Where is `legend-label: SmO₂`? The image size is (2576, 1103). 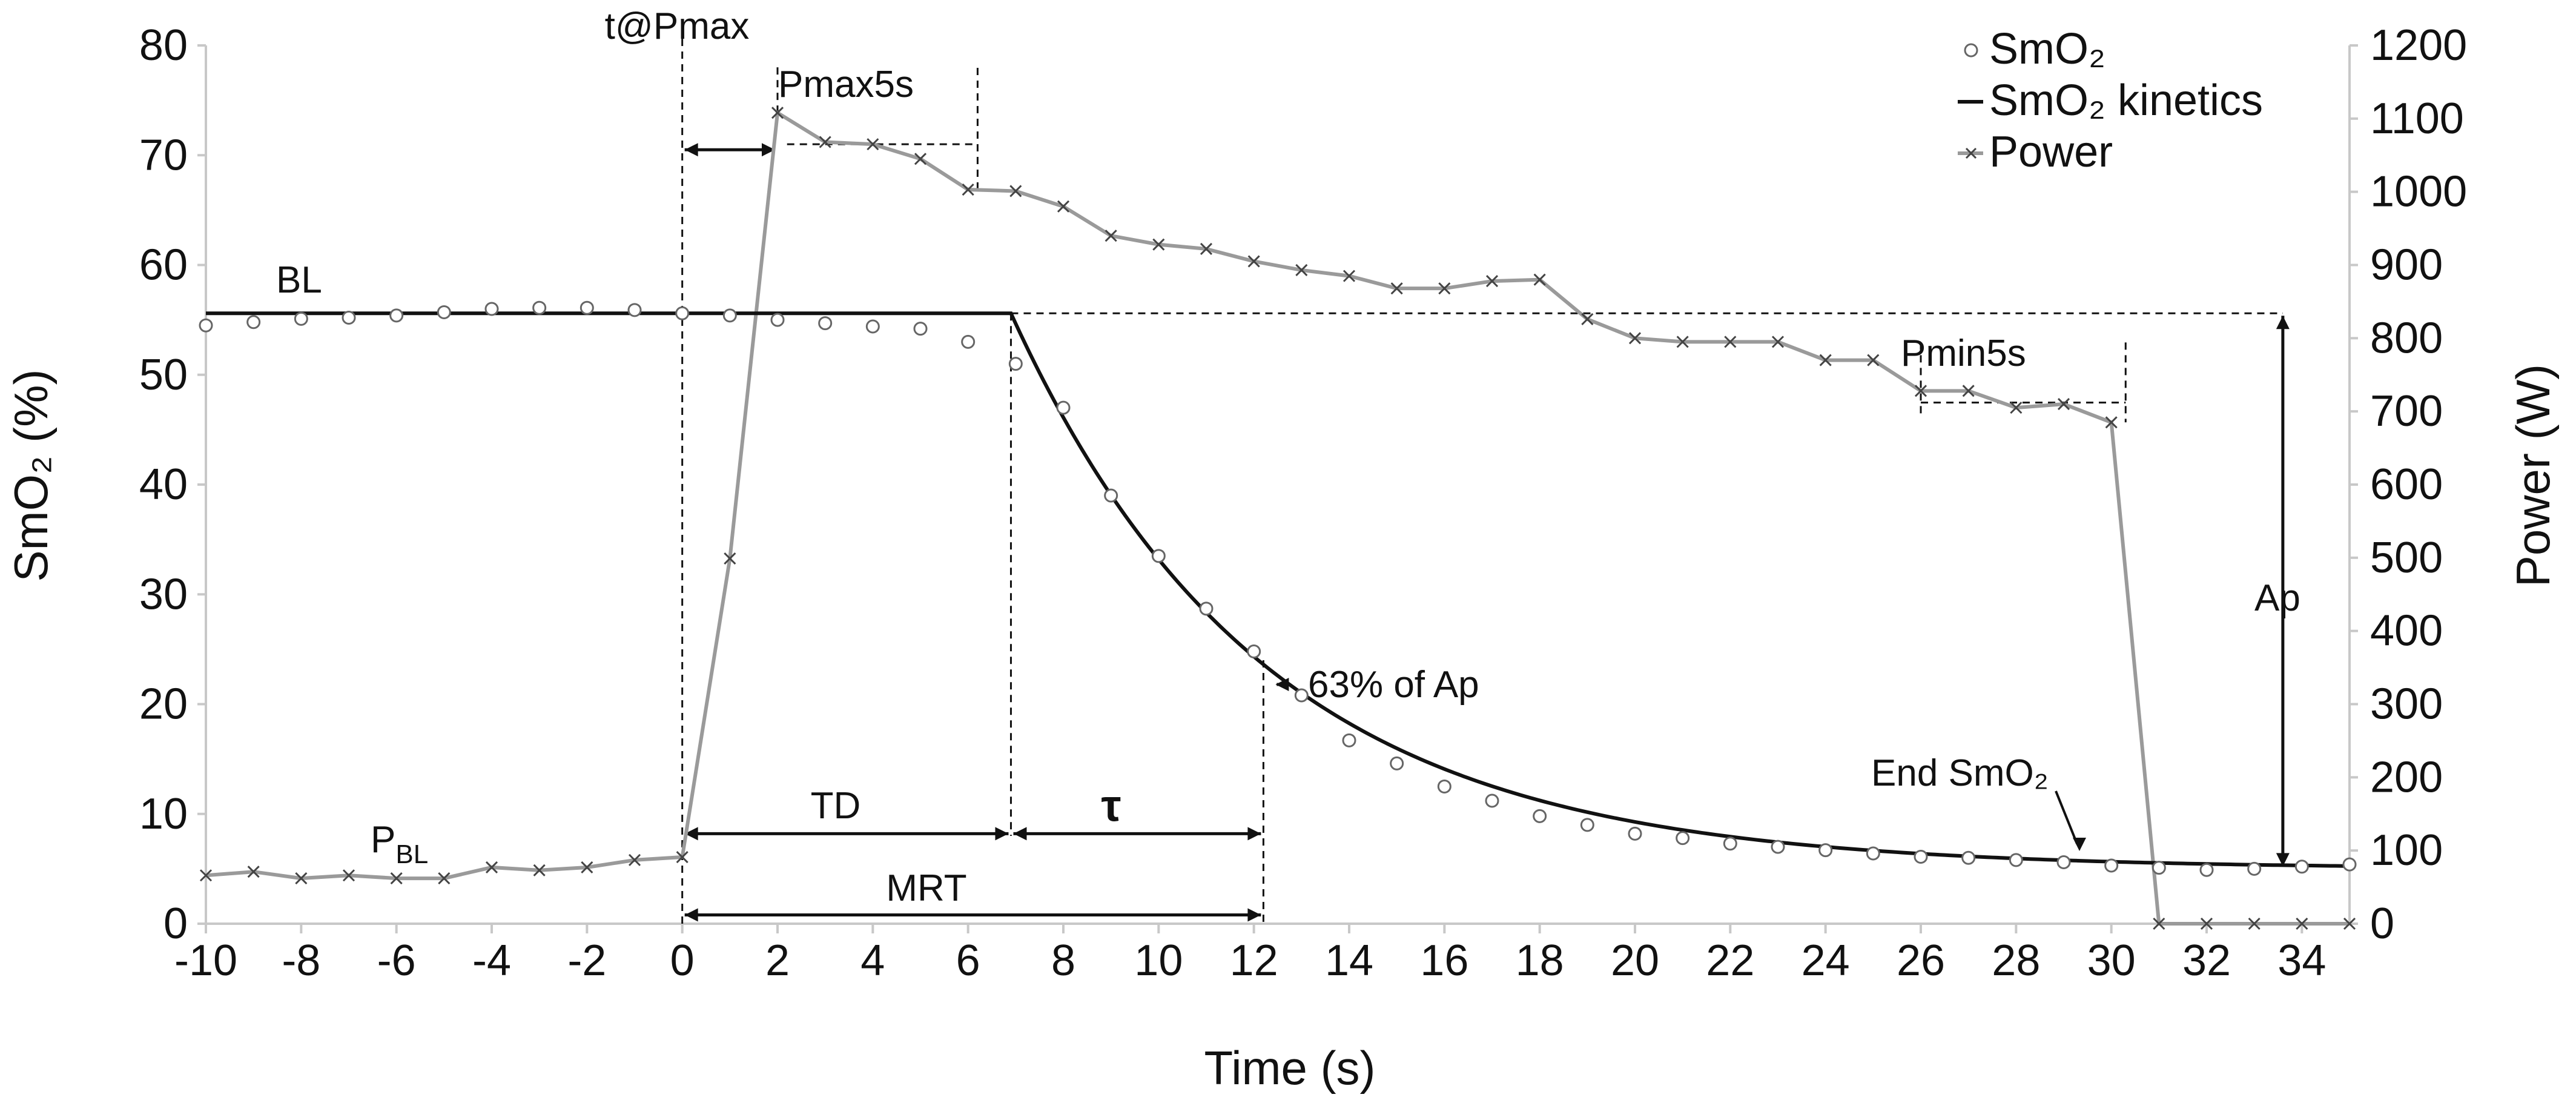
legend-label: SmO₂ is located at coordinates (2047, 49).